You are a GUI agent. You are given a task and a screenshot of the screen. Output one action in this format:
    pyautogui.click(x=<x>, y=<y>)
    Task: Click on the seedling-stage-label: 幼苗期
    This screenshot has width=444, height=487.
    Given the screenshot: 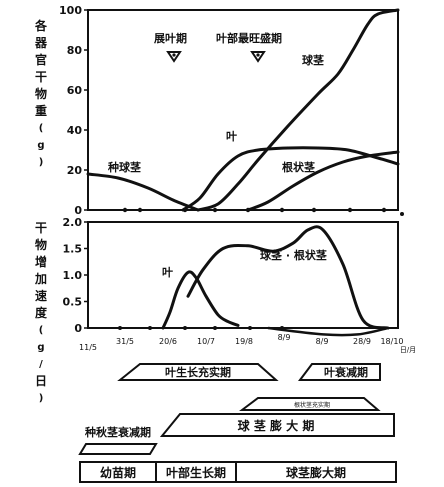 What is the action you would take?
    pyautogui.click(x=118, y=472)
    